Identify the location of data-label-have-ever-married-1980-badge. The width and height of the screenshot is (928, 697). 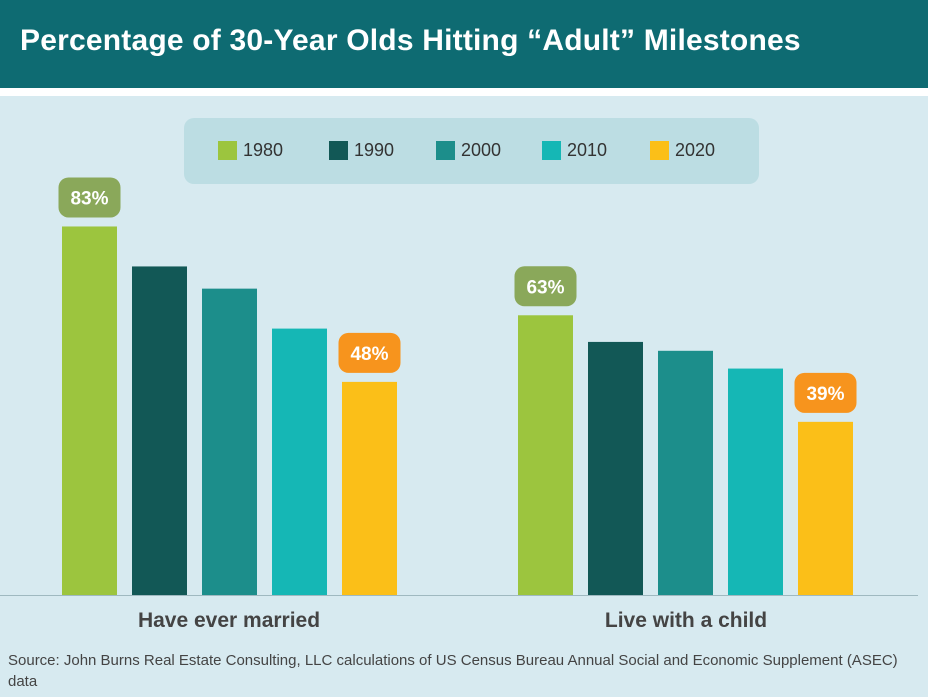
(89, 197).